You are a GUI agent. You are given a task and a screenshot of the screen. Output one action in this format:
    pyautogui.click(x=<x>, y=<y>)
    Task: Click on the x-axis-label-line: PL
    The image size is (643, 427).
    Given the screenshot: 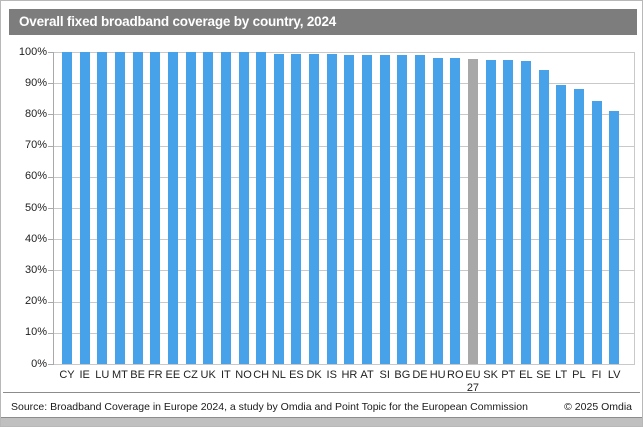 What is the action you would take?
    pyautogui.click(x=579, y=375)
    